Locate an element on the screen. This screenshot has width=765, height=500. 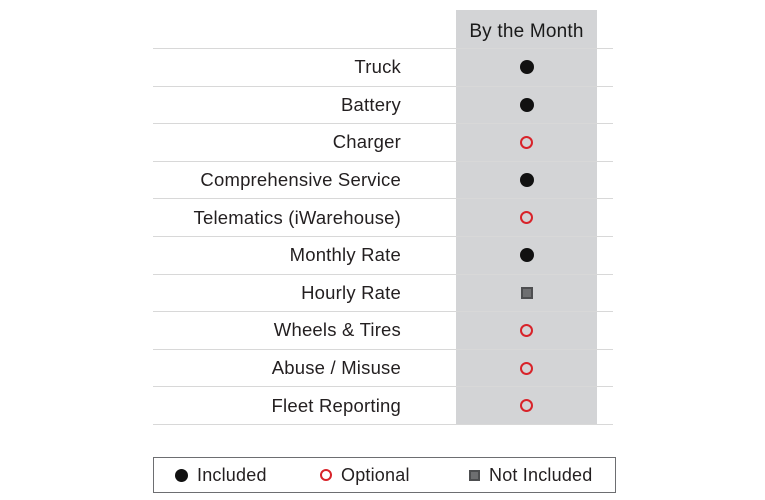
table-row: Wheels & Tires is located at coordinates (383, 331).